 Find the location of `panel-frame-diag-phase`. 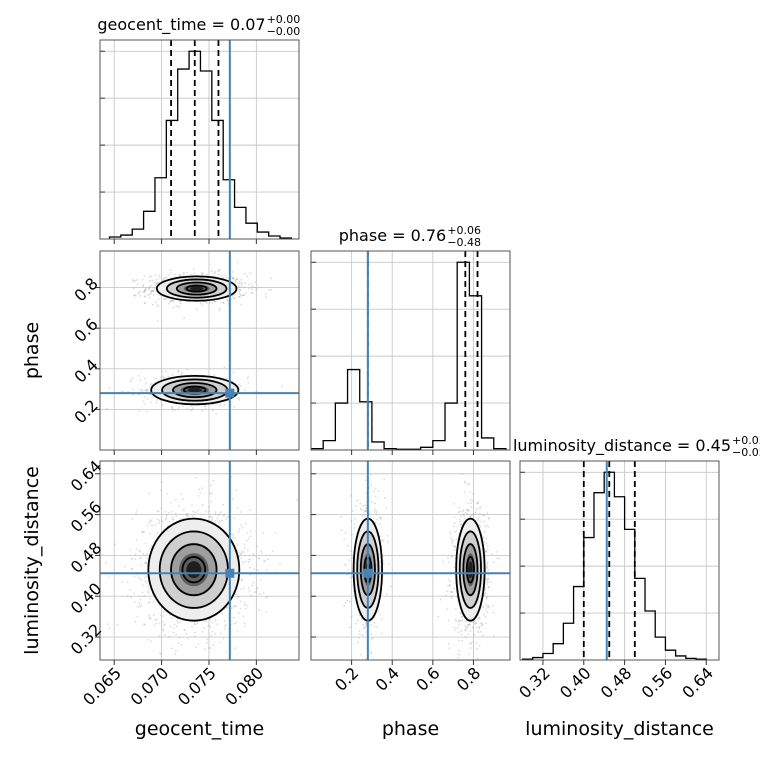

panel-frame-diag-phase is located at coordinates (410, 350).